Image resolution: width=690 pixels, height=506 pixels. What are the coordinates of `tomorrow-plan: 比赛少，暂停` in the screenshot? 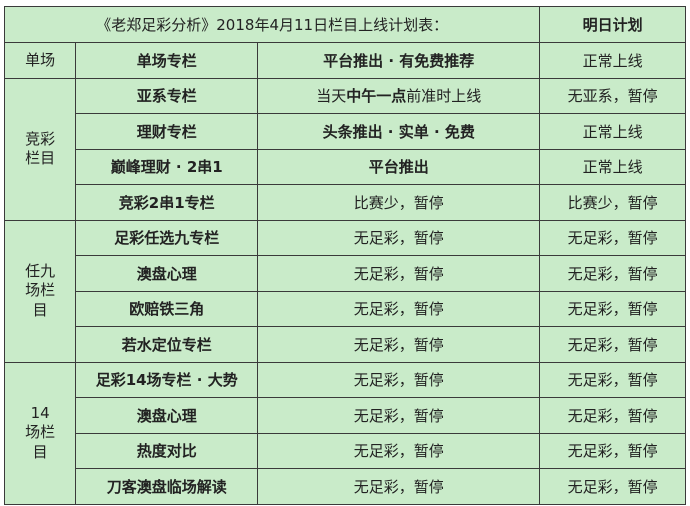 It's located at (612, 202).